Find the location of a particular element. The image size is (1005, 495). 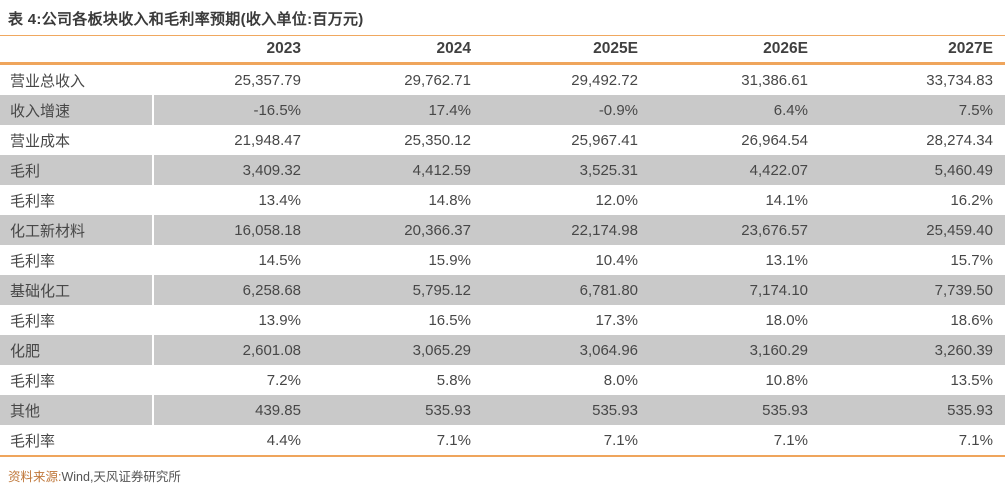

table-row: 毛利率 4.4% 7.1% 7.1% 7.1% 7.1% is located at coordinates (502, 440).